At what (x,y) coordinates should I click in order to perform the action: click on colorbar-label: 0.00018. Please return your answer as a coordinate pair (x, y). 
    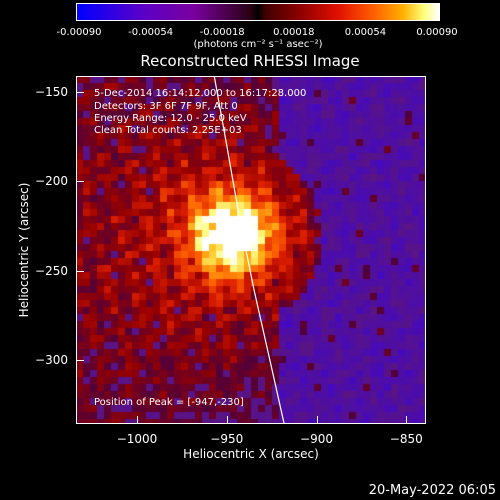
    Looking at the image, I should click on (294, 32).